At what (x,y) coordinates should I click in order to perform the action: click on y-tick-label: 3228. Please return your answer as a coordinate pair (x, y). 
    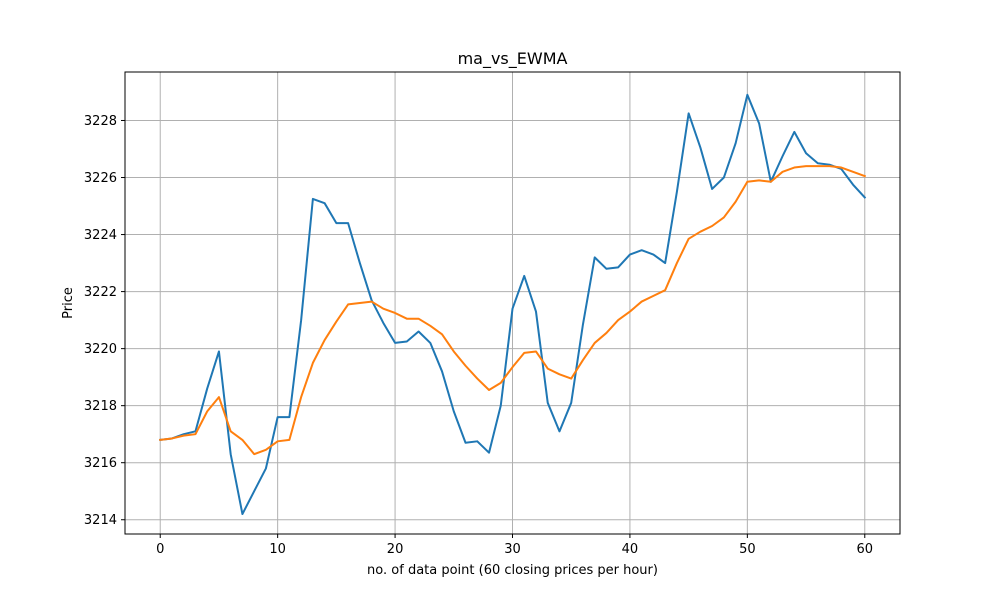
    Looking at the image, I should click on (100, 121).